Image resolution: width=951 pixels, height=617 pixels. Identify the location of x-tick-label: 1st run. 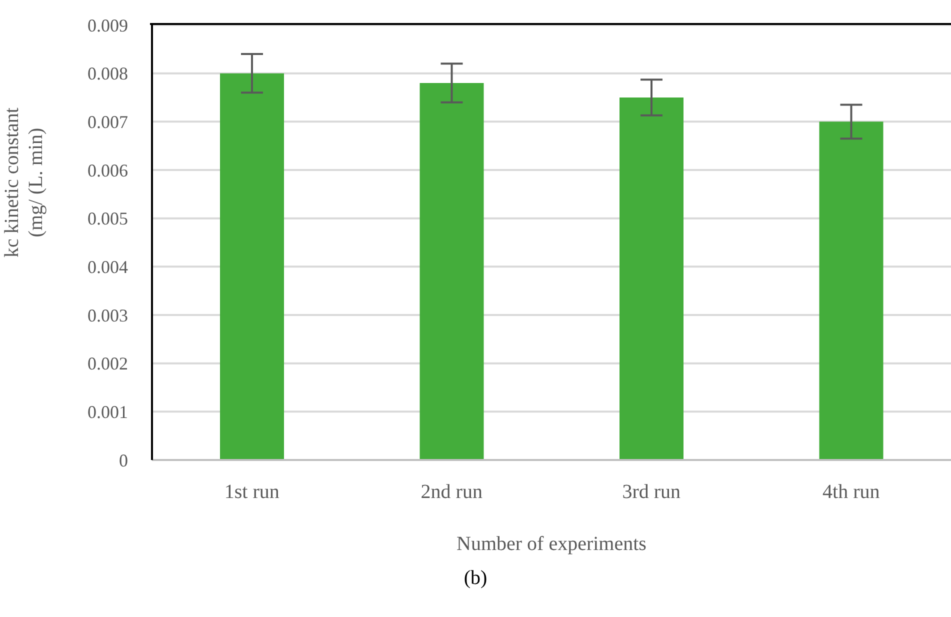
(252, 492).